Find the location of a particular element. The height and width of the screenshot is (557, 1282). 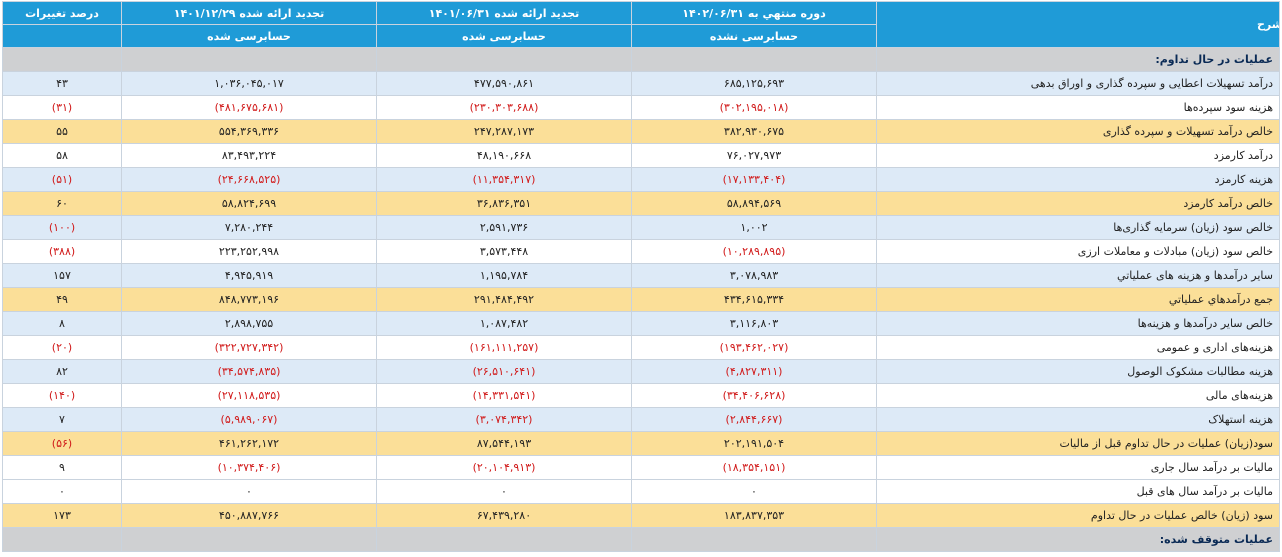

cell-description: سایر درآمدها و هزینه های عملیاتي is located at coordinates (1078, 275).